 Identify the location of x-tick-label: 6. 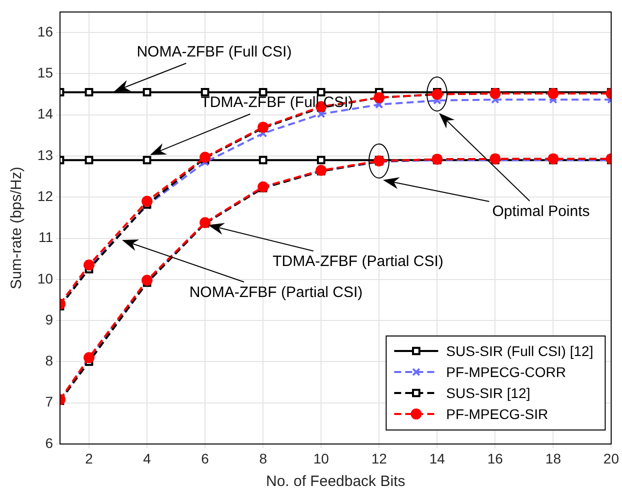
(205, 458).